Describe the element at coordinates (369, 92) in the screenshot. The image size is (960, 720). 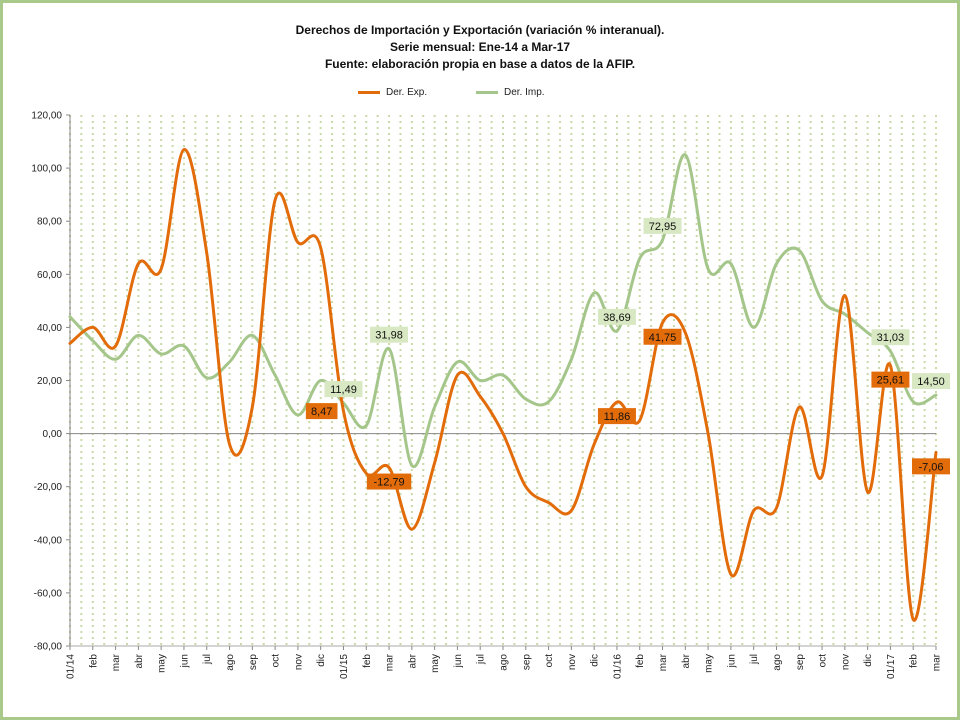
I see `legend-swatch-exp` at that location.